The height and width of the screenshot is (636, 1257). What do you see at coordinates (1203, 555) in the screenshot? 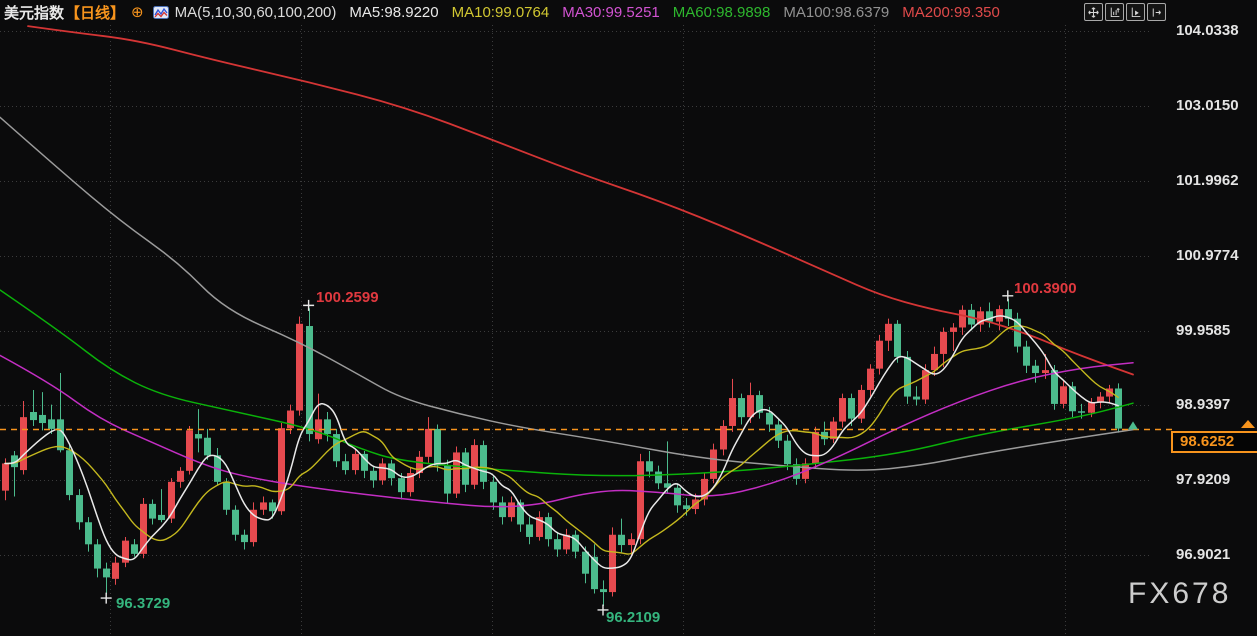
I see `y-axis-label: 96.9021` at bounding box center [1203, 555].